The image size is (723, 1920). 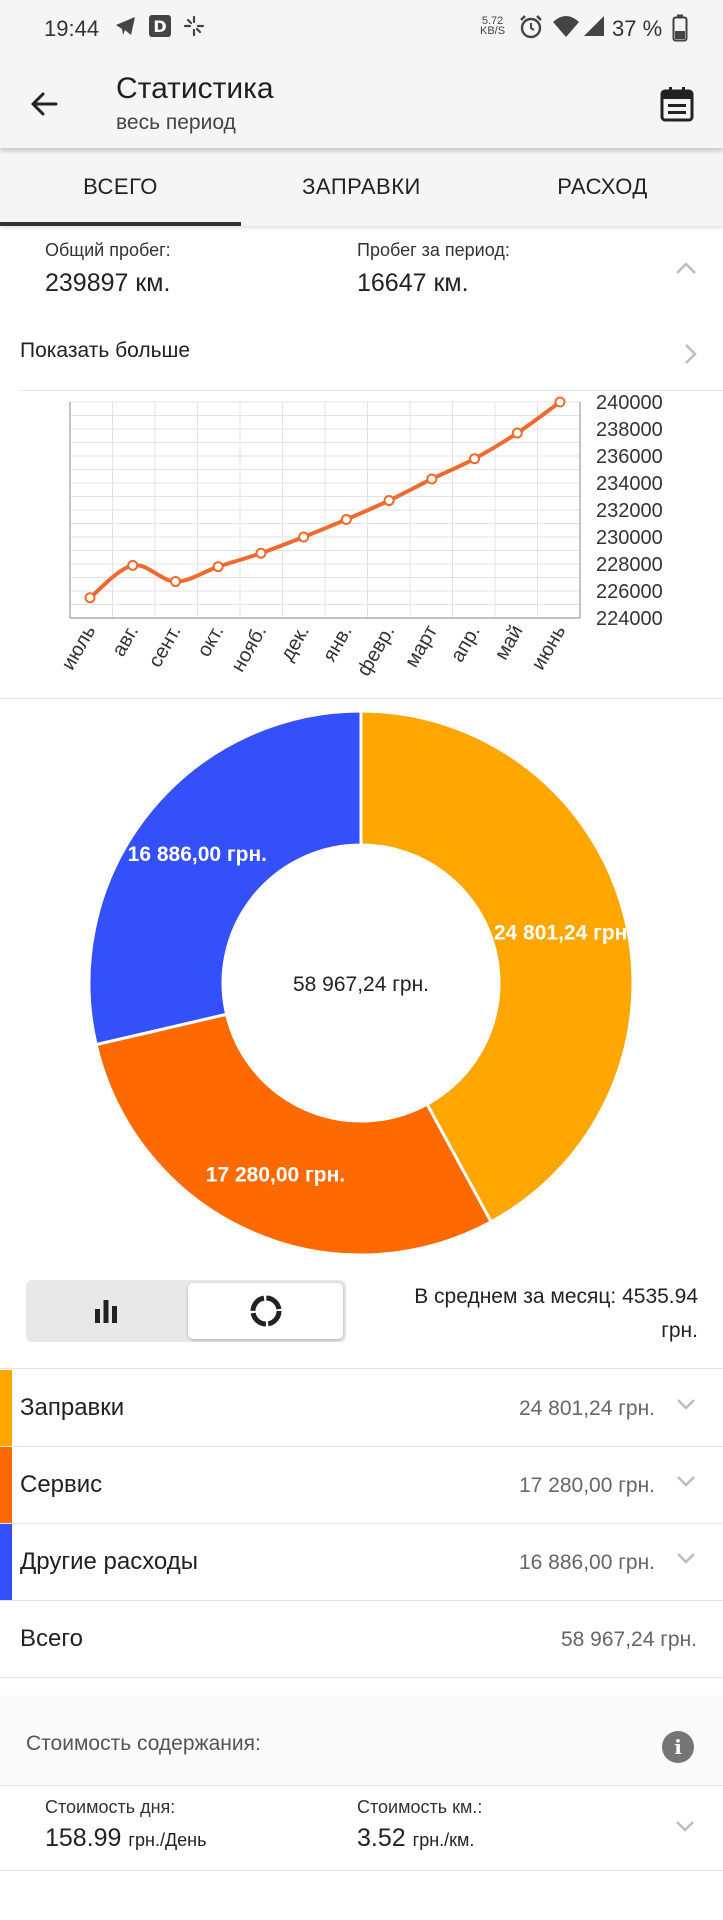 What do you see at coordinates (338, 644) in the screenshot?
I see `x-tick-label: янв.` at bounding box center [338, 644].